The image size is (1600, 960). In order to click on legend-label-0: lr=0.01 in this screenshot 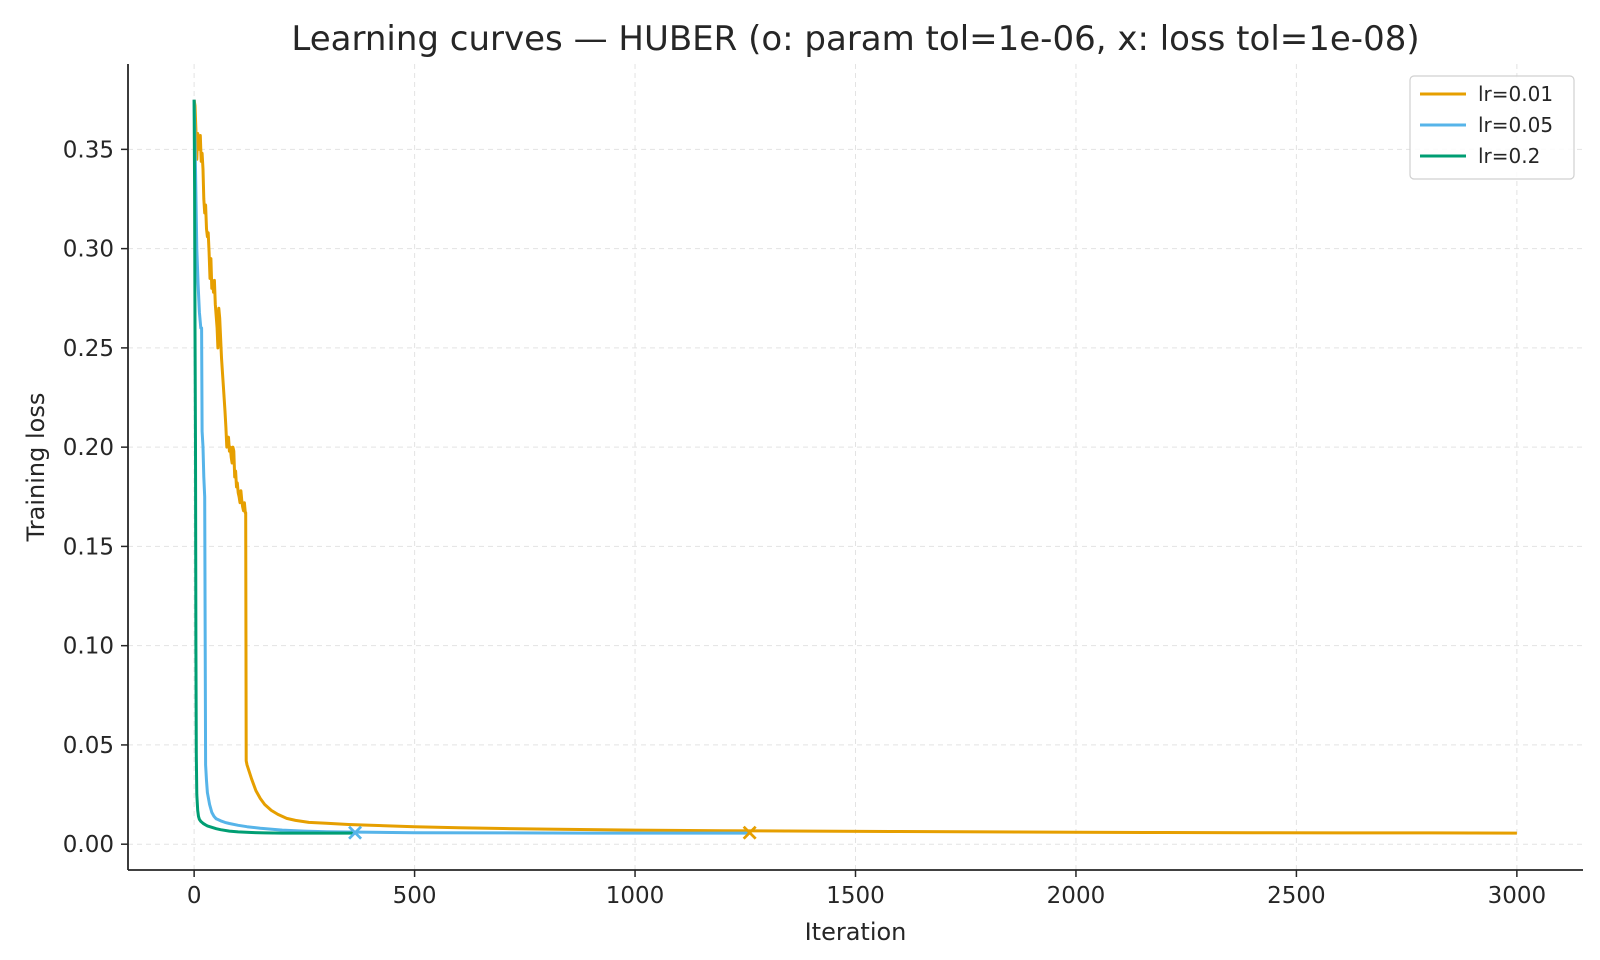, I will do `click(1515, 94)`.